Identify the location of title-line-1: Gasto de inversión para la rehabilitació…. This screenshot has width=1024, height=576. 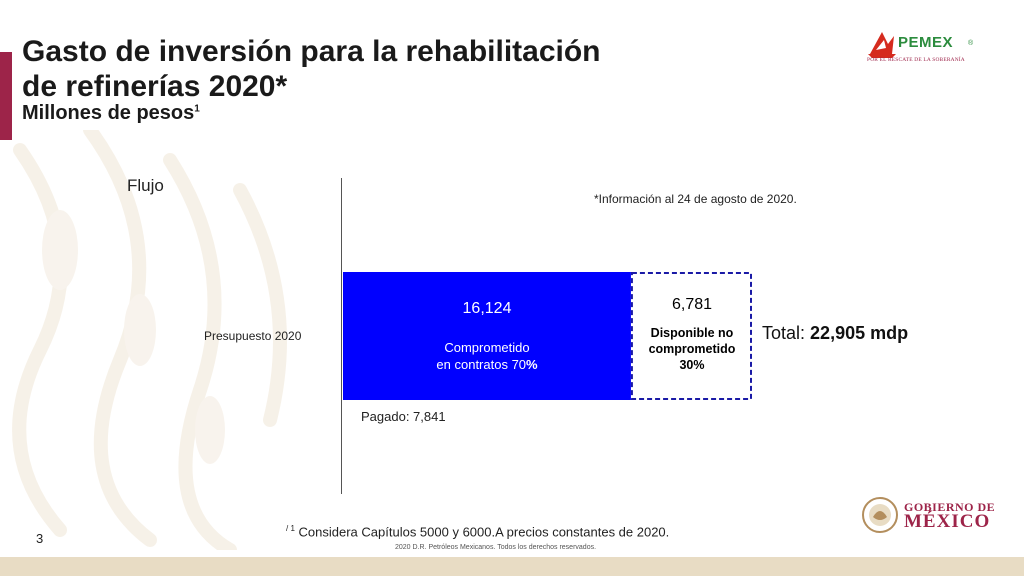
(311, 51).